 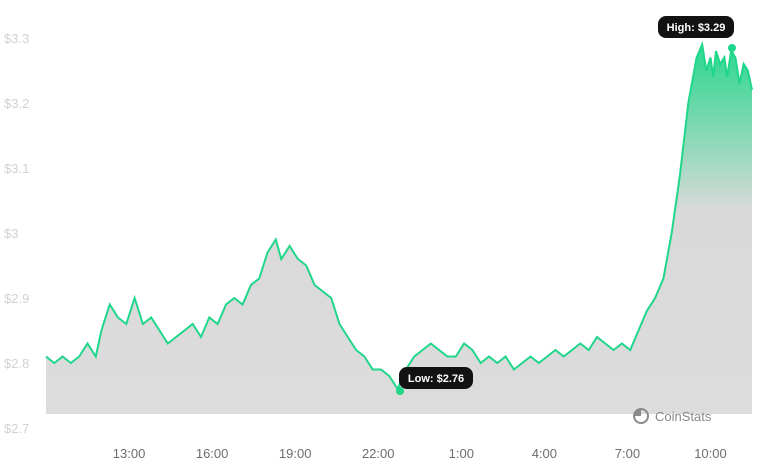 I want to click on high-tooltip, so click(x=696, y=27).